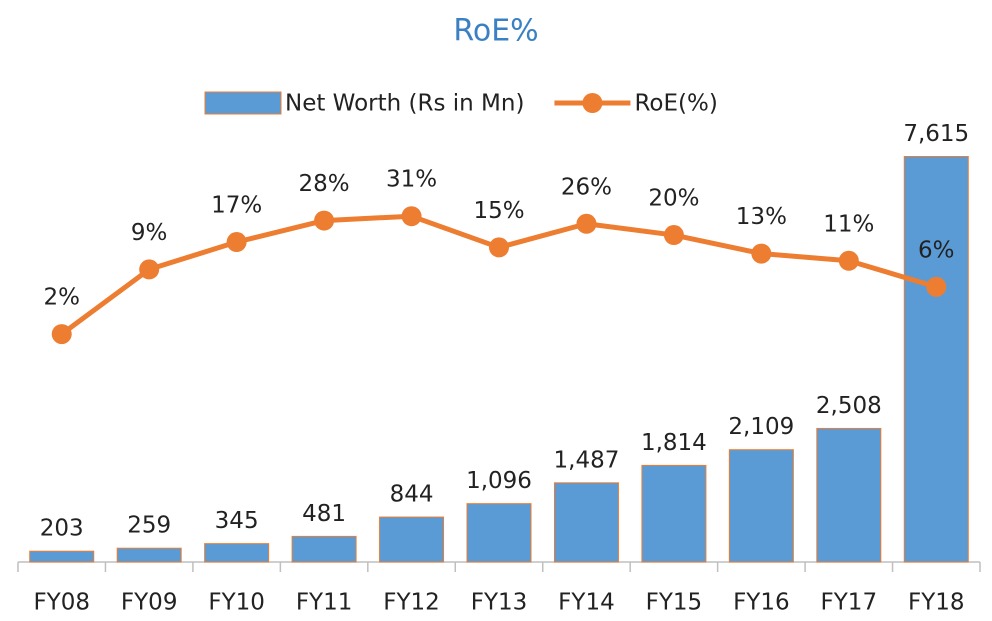  Describe the element at coordinates (673, 199) in the screenshot. I see `line-value-label: 20%` at that location.